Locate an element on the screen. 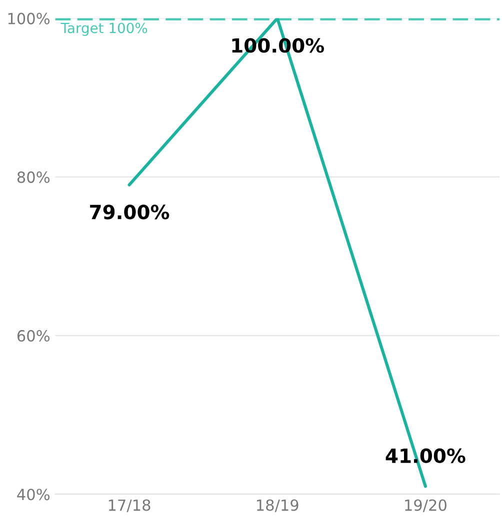  x-tick-label: 17/18 is located at coordinates (129, 505).